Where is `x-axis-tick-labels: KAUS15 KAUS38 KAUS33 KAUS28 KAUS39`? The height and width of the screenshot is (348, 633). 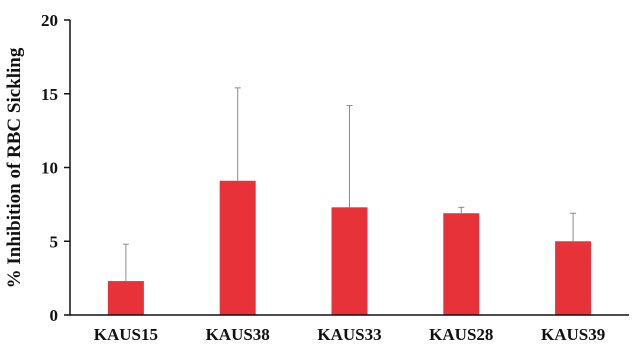
x-axis-tick-labels: KAUS15 KAUS38 KAUS33 KAUS28 KAUS39 is located at coordinates (349, 334).